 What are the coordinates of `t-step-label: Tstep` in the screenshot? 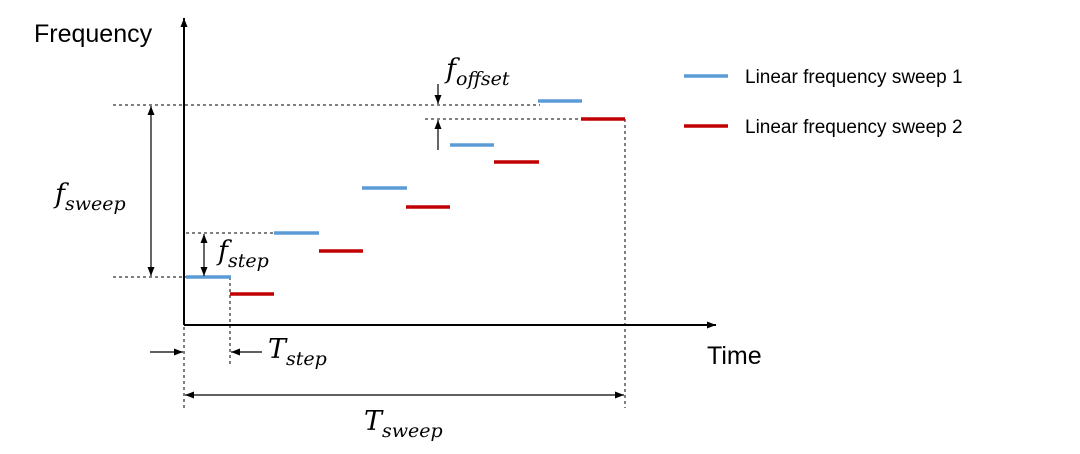 It's located at (297, 352).